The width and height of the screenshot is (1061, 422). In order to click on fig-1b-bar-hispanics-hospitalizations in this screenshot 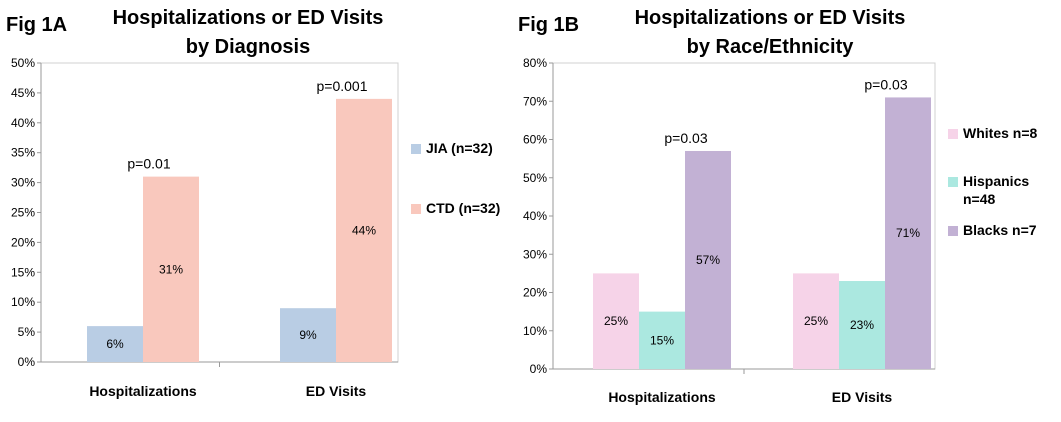, I will do `click(662, 340)`.